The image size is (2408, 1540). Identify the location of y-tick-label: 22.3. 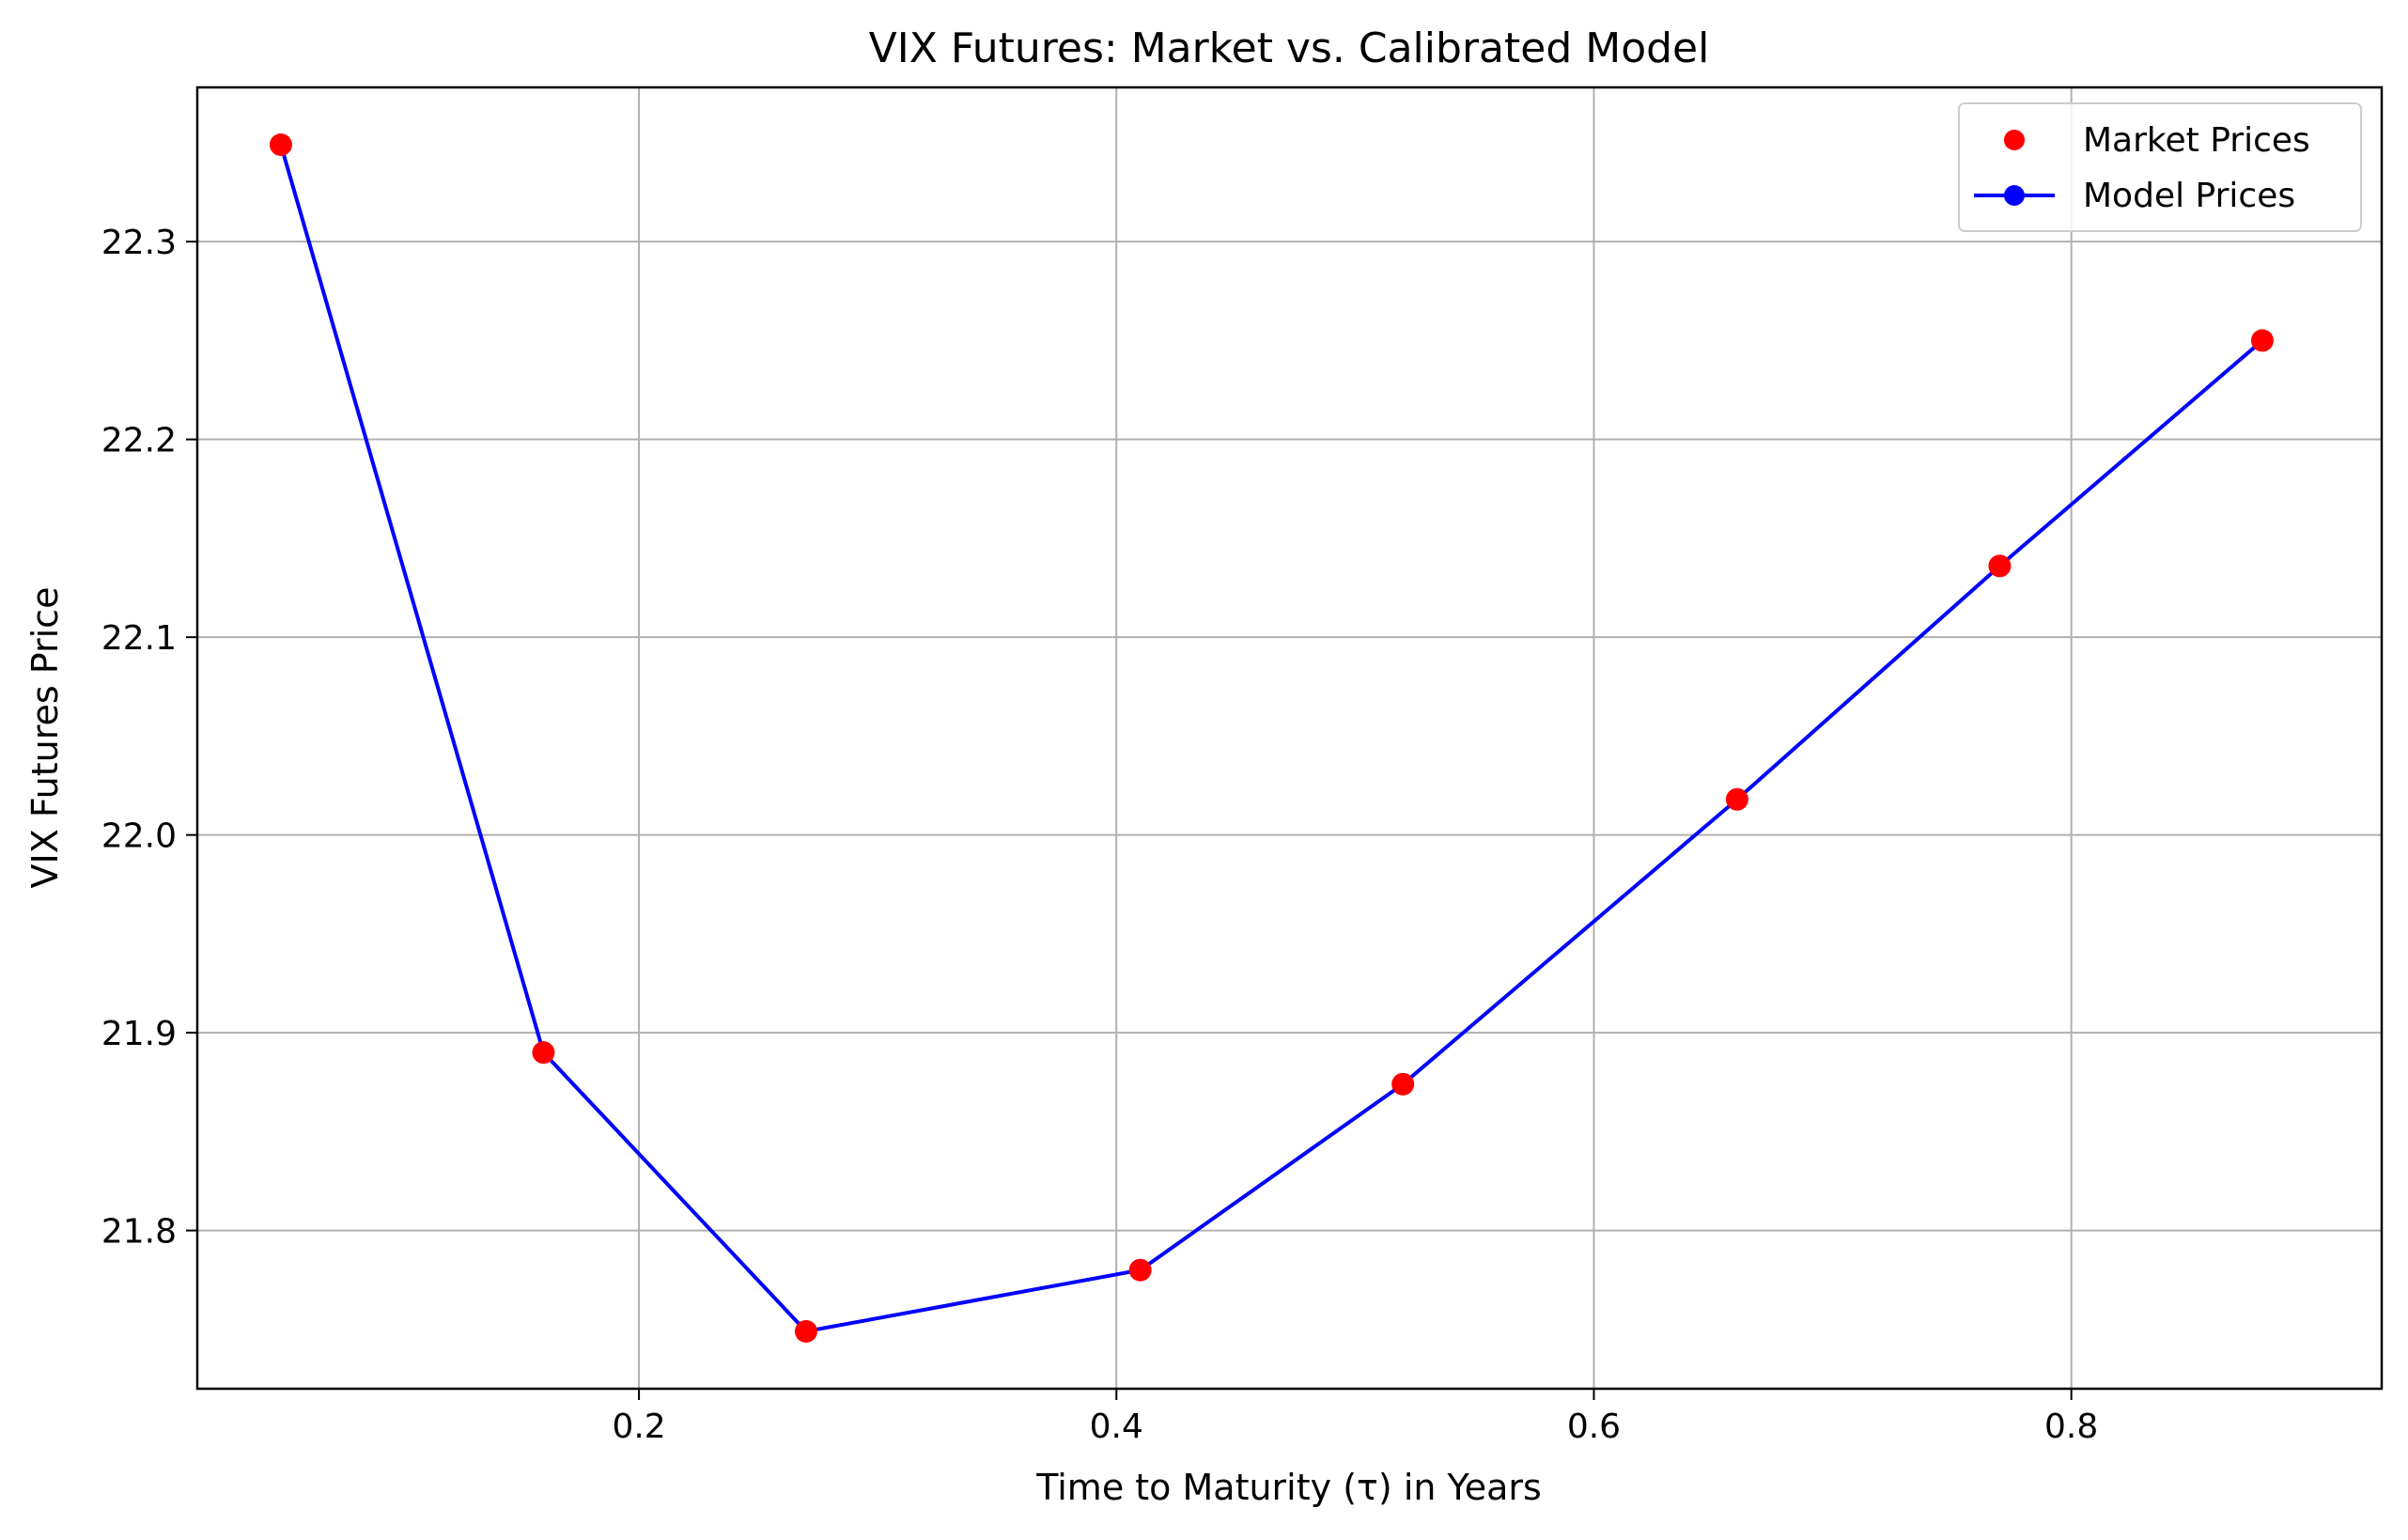
(139, 243).